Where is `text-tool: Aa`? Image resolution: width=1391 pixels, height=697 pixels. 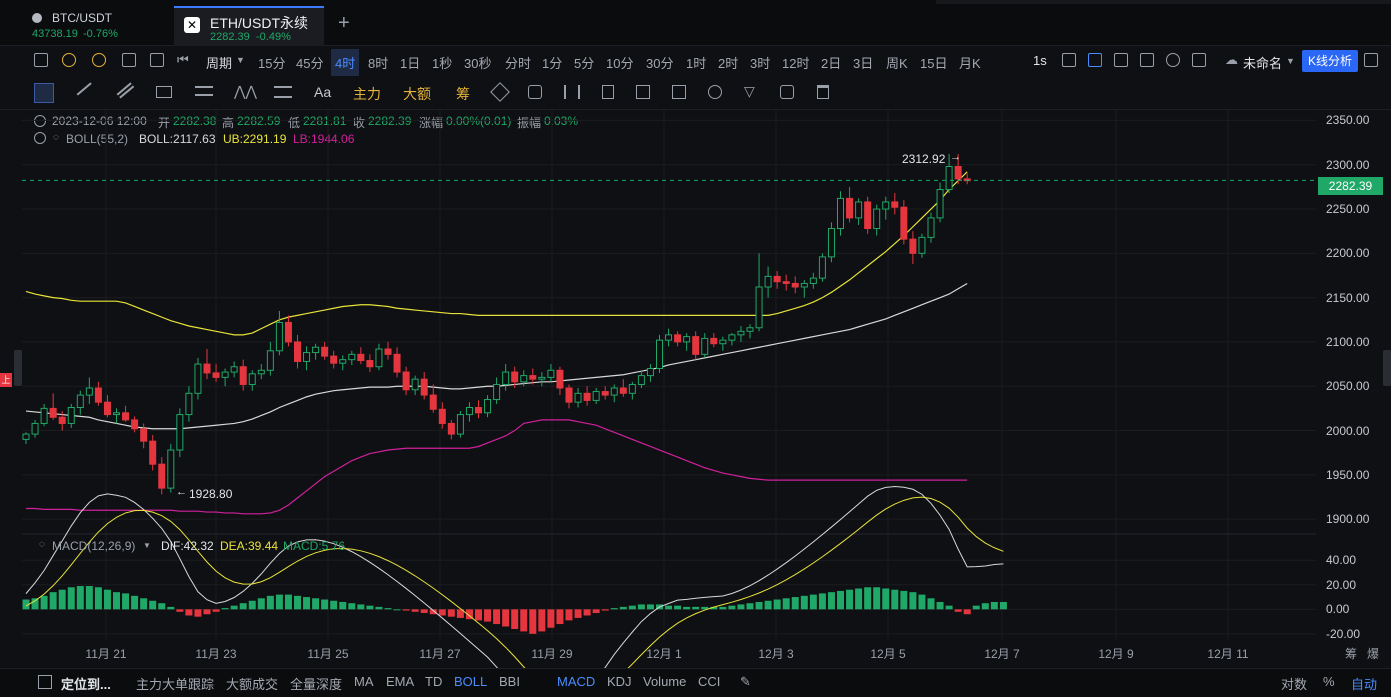 text-tool: Aa is located at coordinates (323, 92).